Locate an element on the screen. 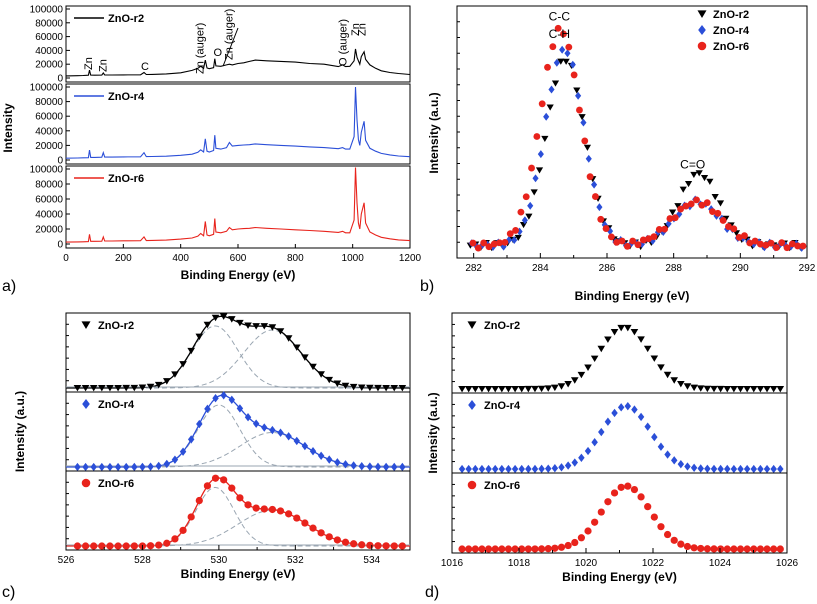 This screenshot has width=817, height=604. y-tick-label: 40000 is located at coordinates (49, 51).